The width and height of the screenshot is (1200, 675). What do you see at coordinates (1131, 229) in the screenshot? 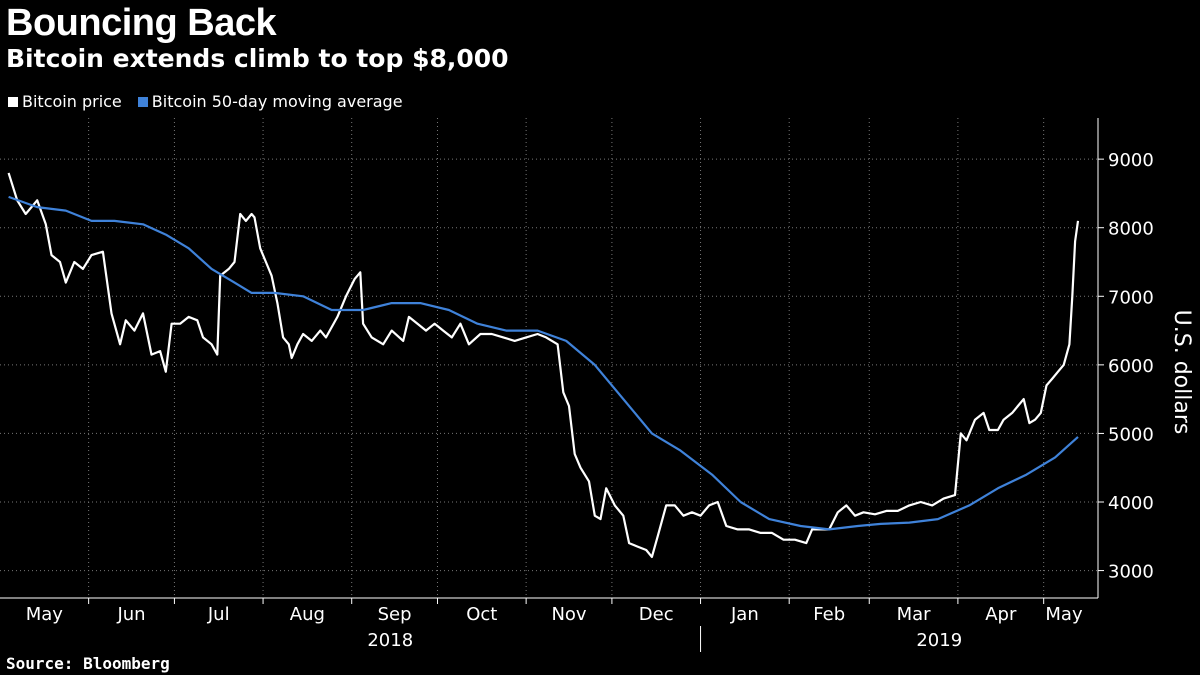
I see `y-tick-label: 8000` at bounding box center [1131, 229].